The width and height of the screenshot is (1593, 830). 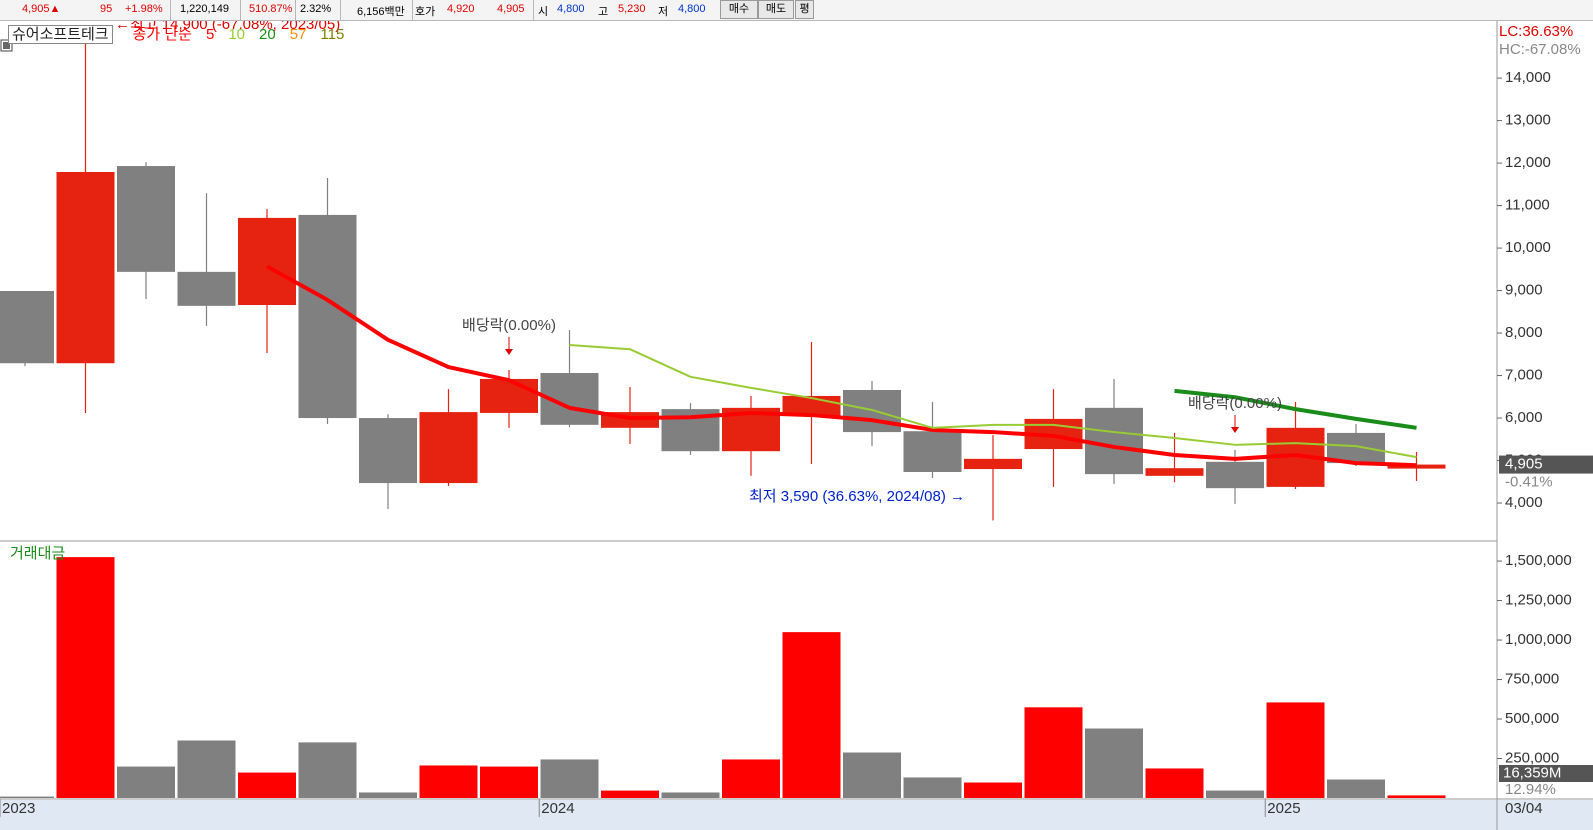 What do you see at coordinates (1529, 482) in the screenshot?
I see `last-pct: -0.41%` at bounding box center [1529, 482].